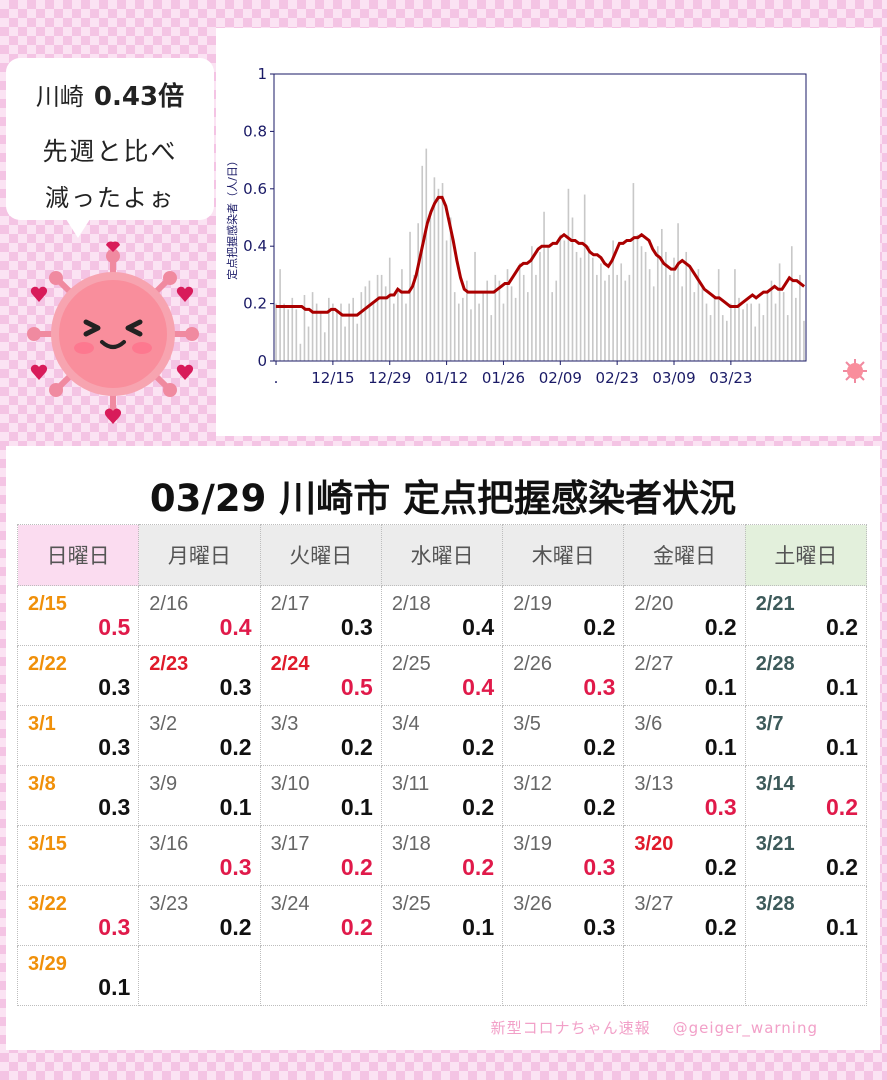 The height and width of the screenshot is (1080, 887). What do you see at coordinates (78, 615) in the screenshot?
I see `calendar-cell: 2/15 0.5` at bounding box center [78, 615].